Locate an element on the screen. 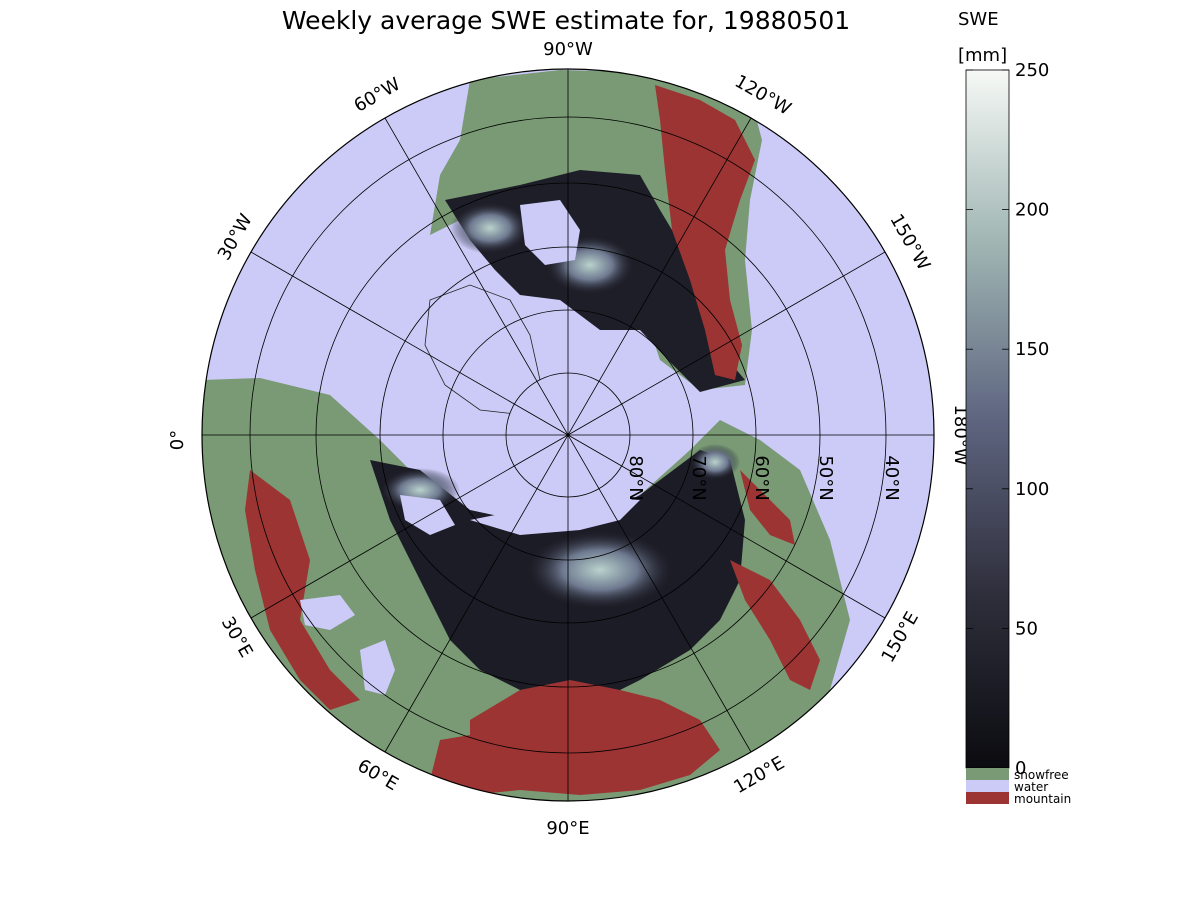 The image size is (1200, 900). mountains-east-asia is located at coordinates (775, 625).